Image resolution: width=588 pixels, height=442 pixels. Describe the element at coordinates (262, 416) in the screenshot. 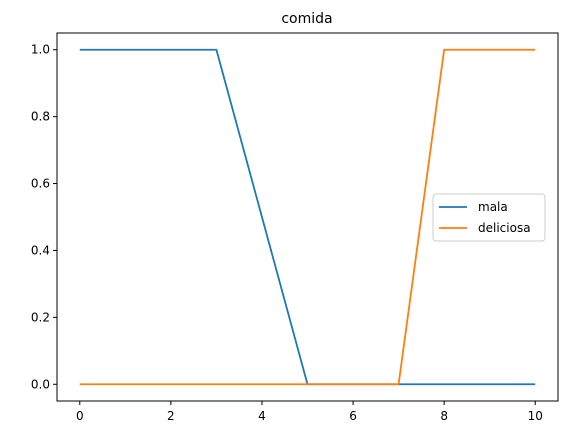

I see `x-tick-label: 4` at that location.